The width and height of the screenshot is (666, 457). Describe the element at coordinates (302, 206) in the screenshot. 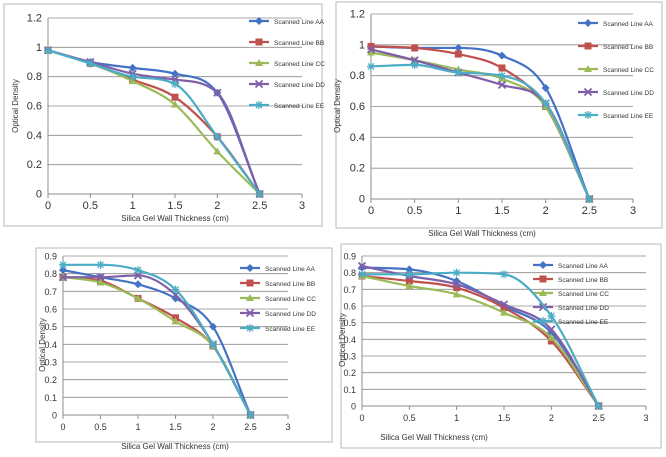

I see `x-tick-label: 3` at that location.